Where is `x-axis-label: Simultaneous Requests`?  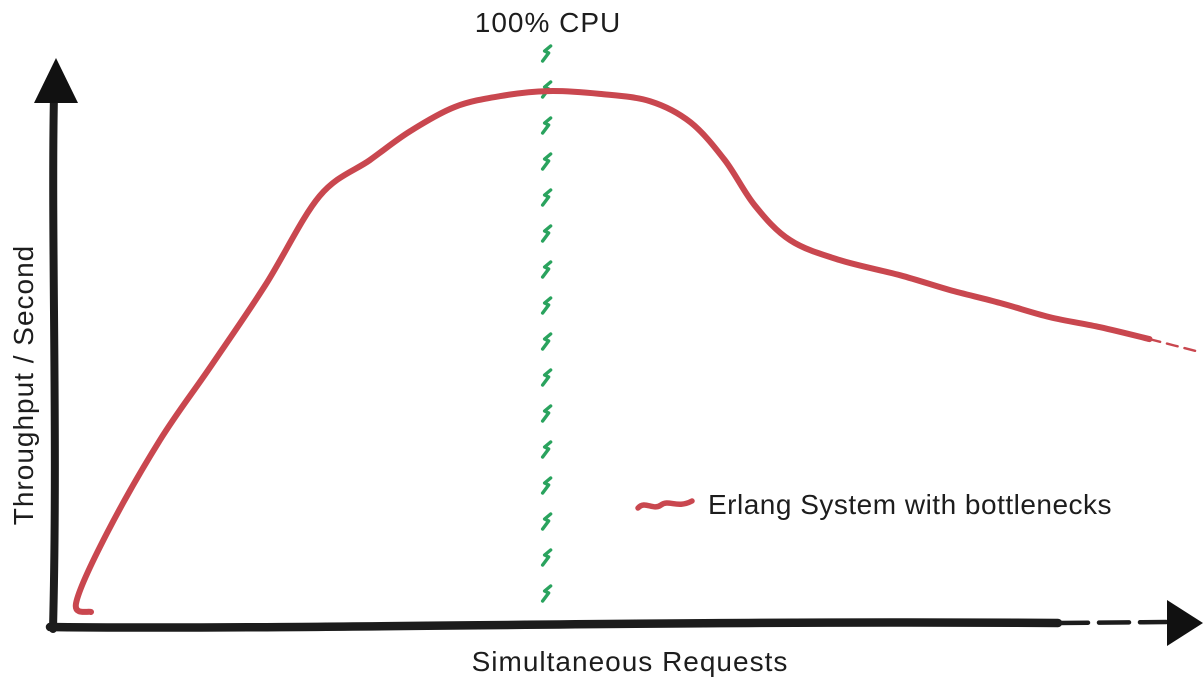 x-axis-label: Simultaneous Requests is located at coordinates (630, 661).